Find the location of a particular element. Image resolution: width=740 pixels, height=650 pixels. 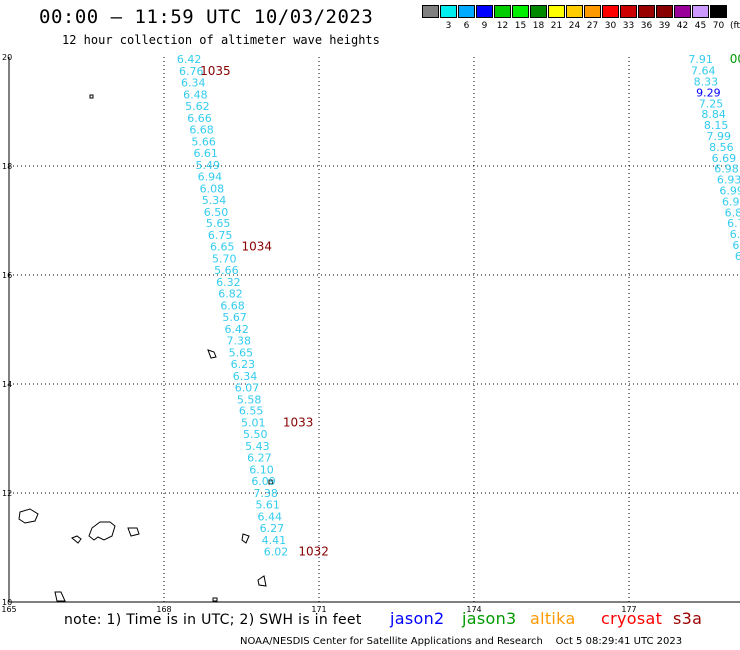

satellite-label-jason3: jason3 is located at coordinates (489, 618).